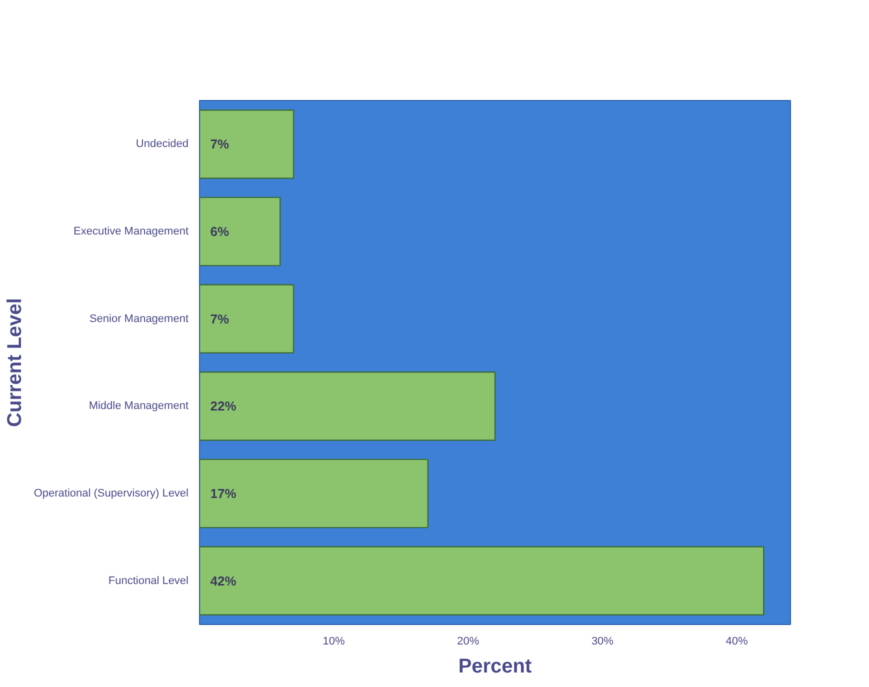  I want to click on y-tick-label: Functional Level, so click(148, 580).